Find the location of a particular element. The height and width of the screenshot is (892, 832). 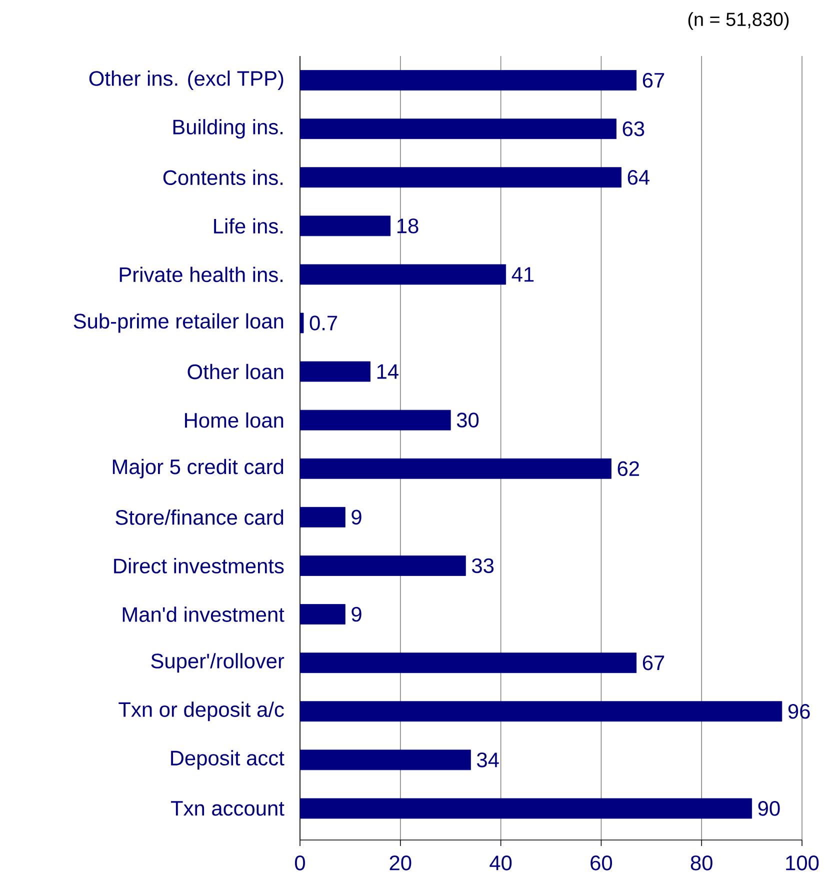

x-tick-label: 20 is located at coordinates (401, 863).